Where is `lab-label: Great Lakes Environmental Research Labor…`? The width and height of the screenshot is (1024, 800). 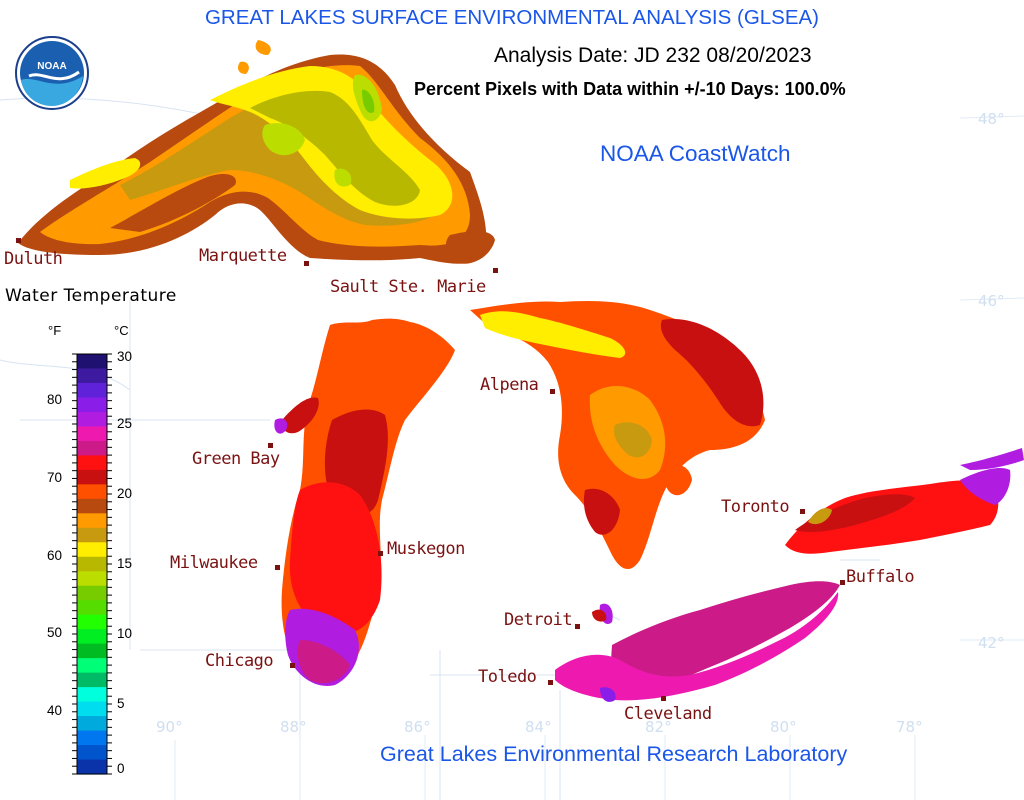 lab-label: Great Lakes Environmental Research Labor… is located at coordinates (614, 754).